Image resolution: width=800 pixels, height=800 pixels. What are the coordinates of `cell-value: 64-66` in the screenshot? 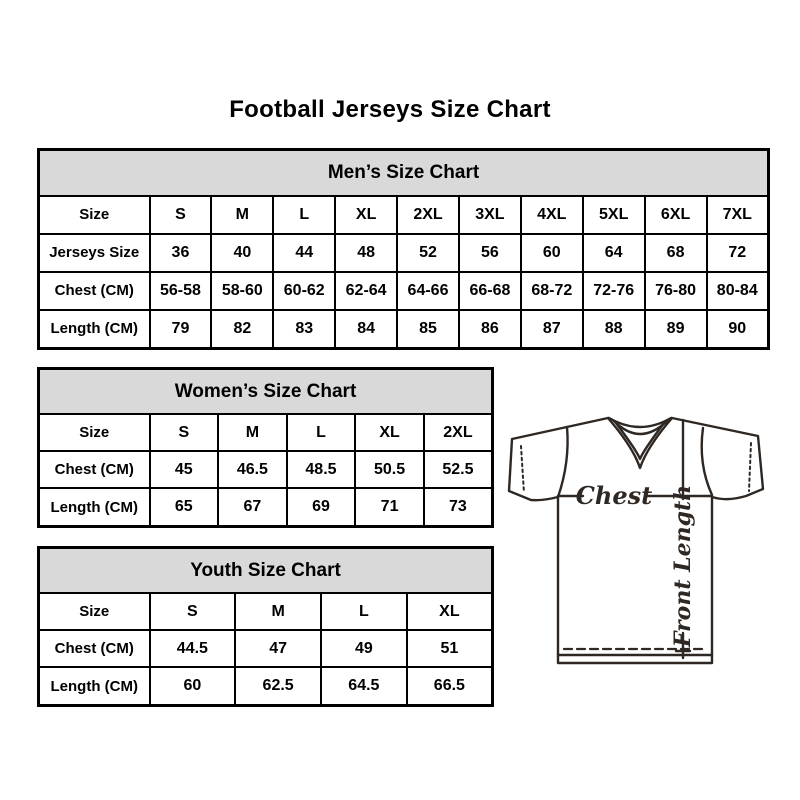 It's located at (428, 290).